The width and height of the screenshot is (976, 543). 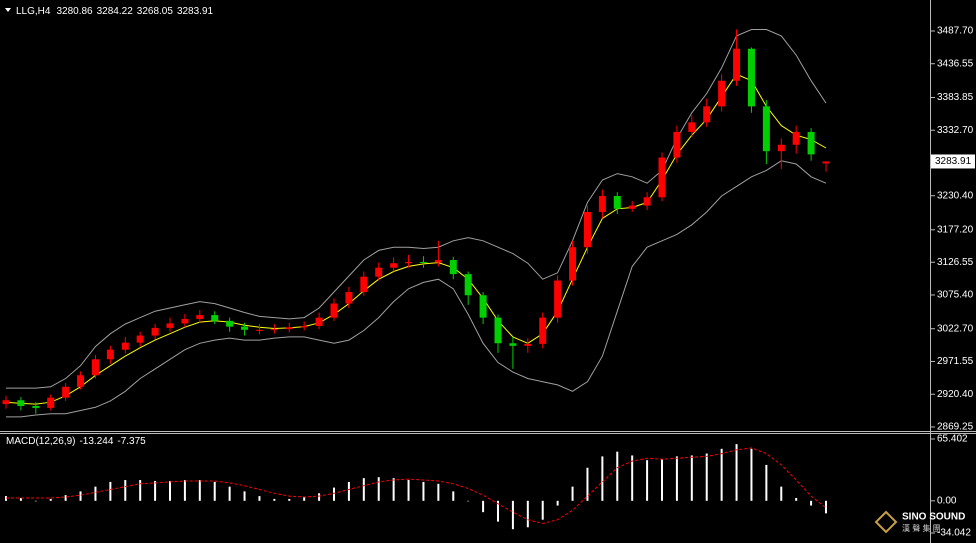 What do you see at coordinates (921, 528) in the screenshot?
I see `logo-subtitle: 漢 聲 集 團` at bounding box center [921, 528].